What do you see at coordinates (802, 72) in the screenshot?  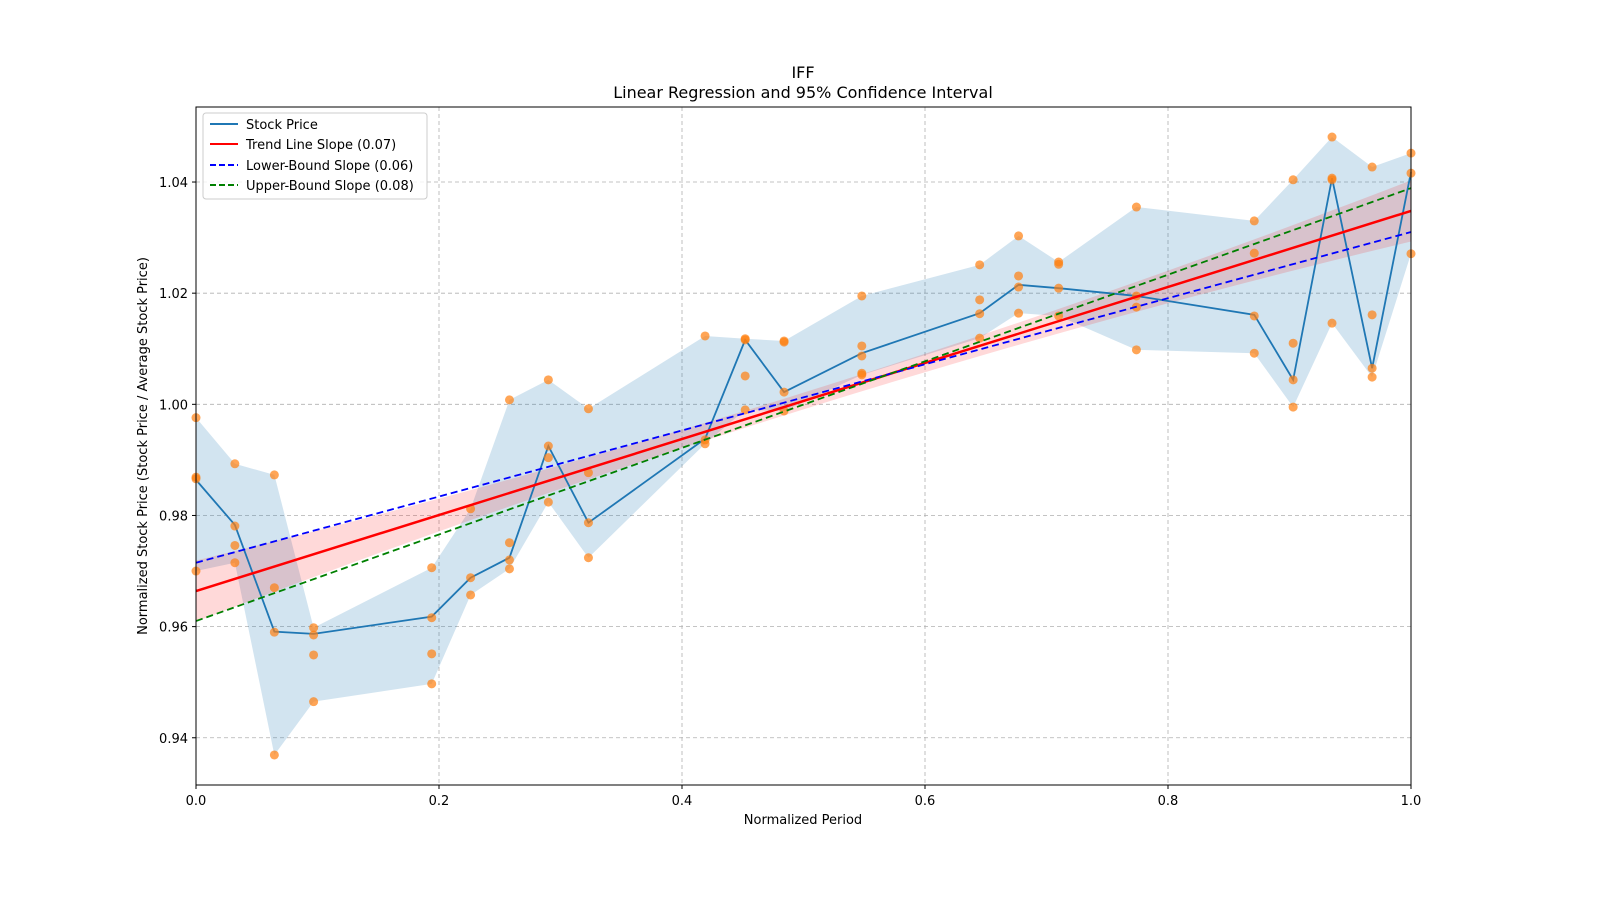 I see `chart-title: IFF` at bounding box center [802, 72].